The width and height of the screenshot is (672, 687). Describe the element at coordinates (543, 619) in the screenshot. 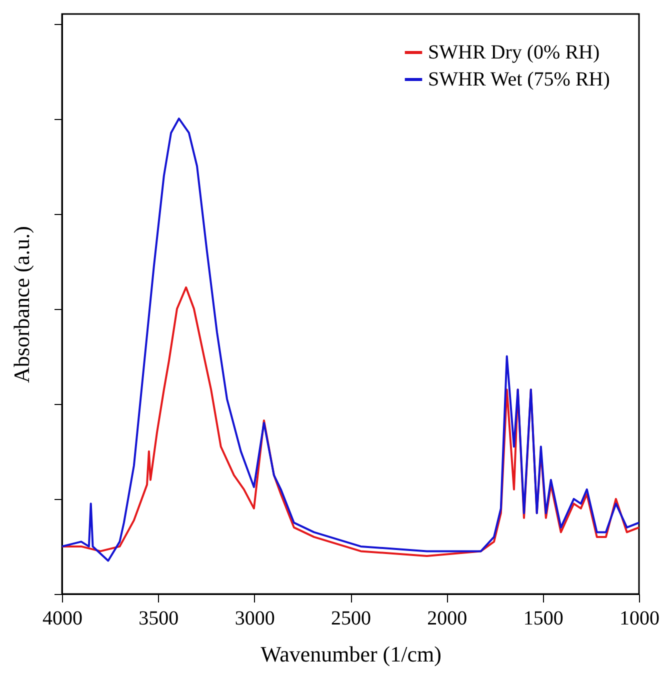

I see `x-tick-label: 1500` at that location.